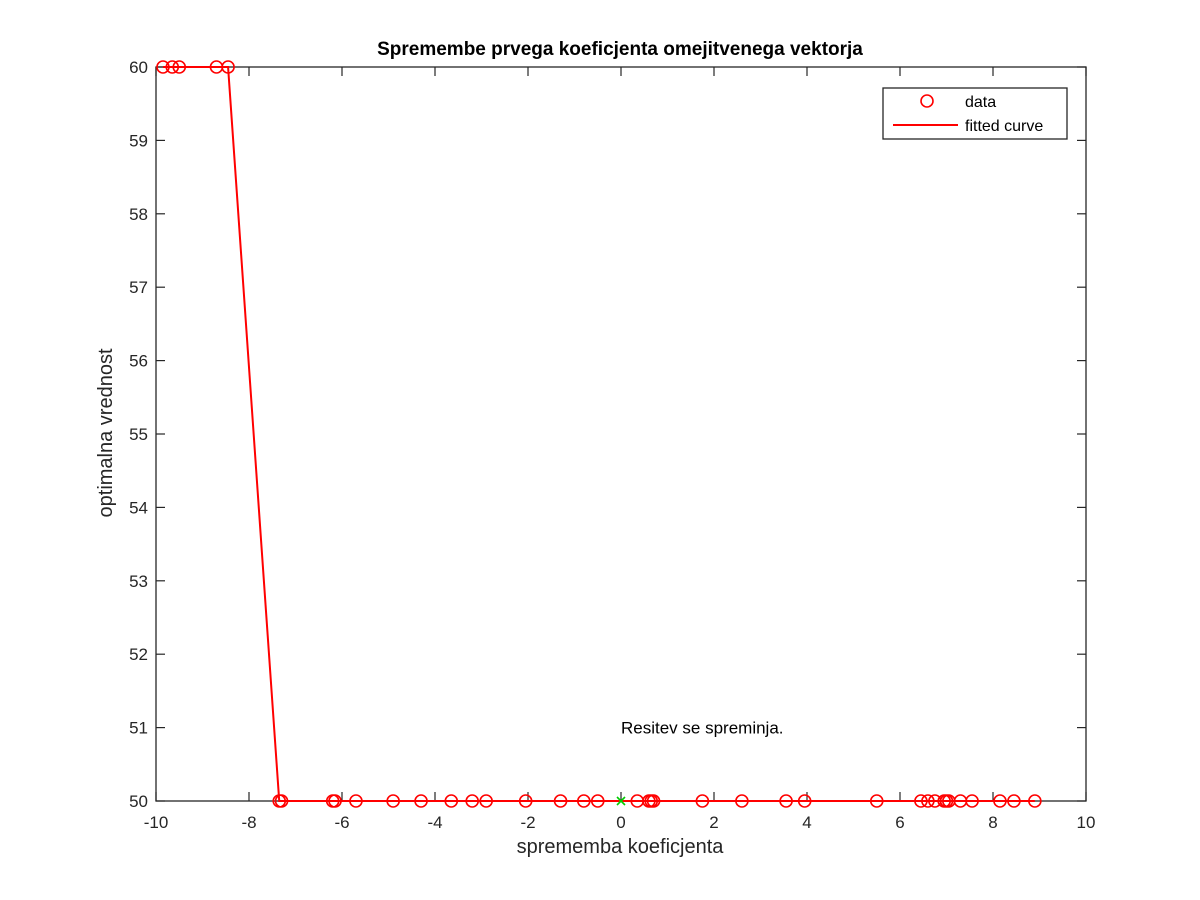 The width and height of the screenshot is (1200, 900). Describe the element at coordinates (138, 801) in the screenshot. I see `y-tick-label: 50` at that location.